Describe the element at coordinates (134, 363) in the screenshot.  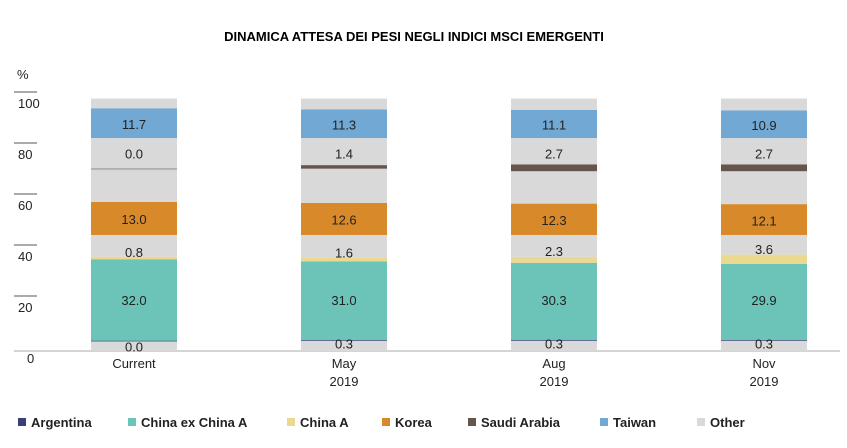
I see `x-tick-label: Current` at that location.